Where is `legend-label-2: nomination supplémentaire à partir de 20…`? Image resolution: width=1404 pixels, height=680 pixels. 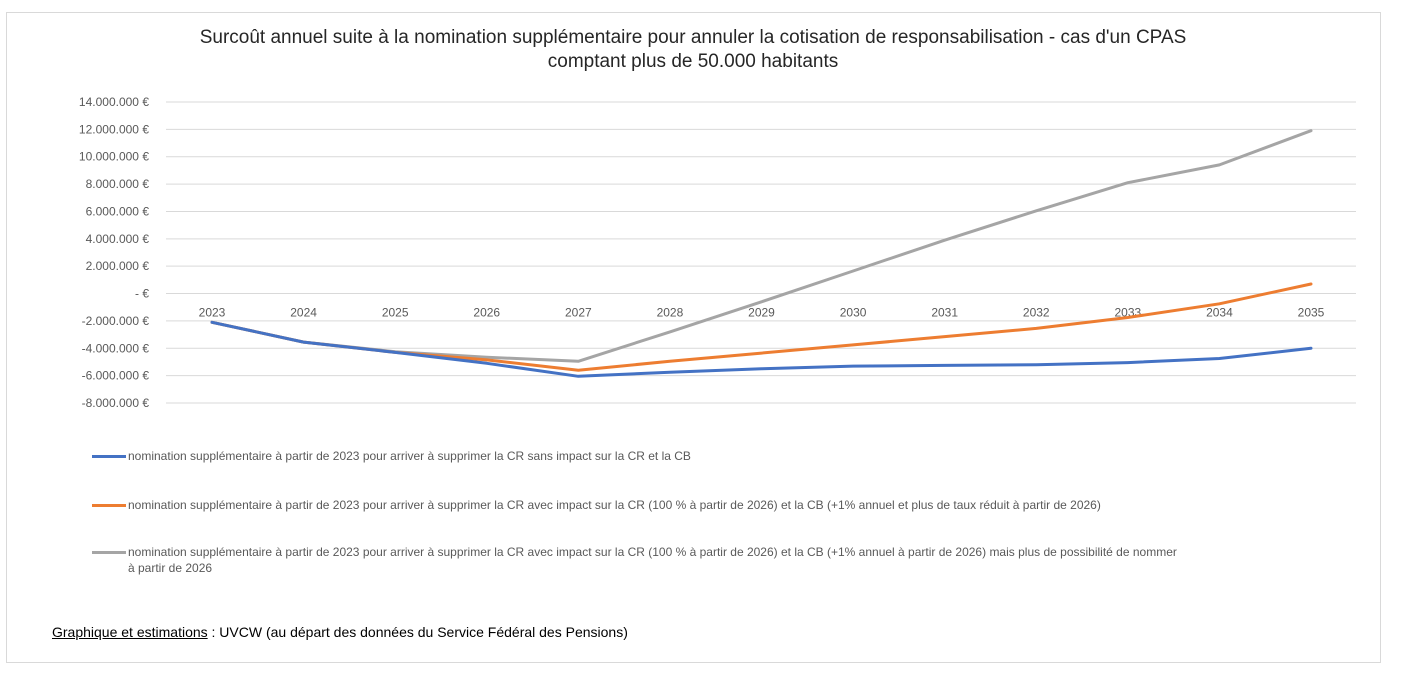
legend-label-2: nomination supplémentaire à partir de 20… is located at coordinates (614, 505).